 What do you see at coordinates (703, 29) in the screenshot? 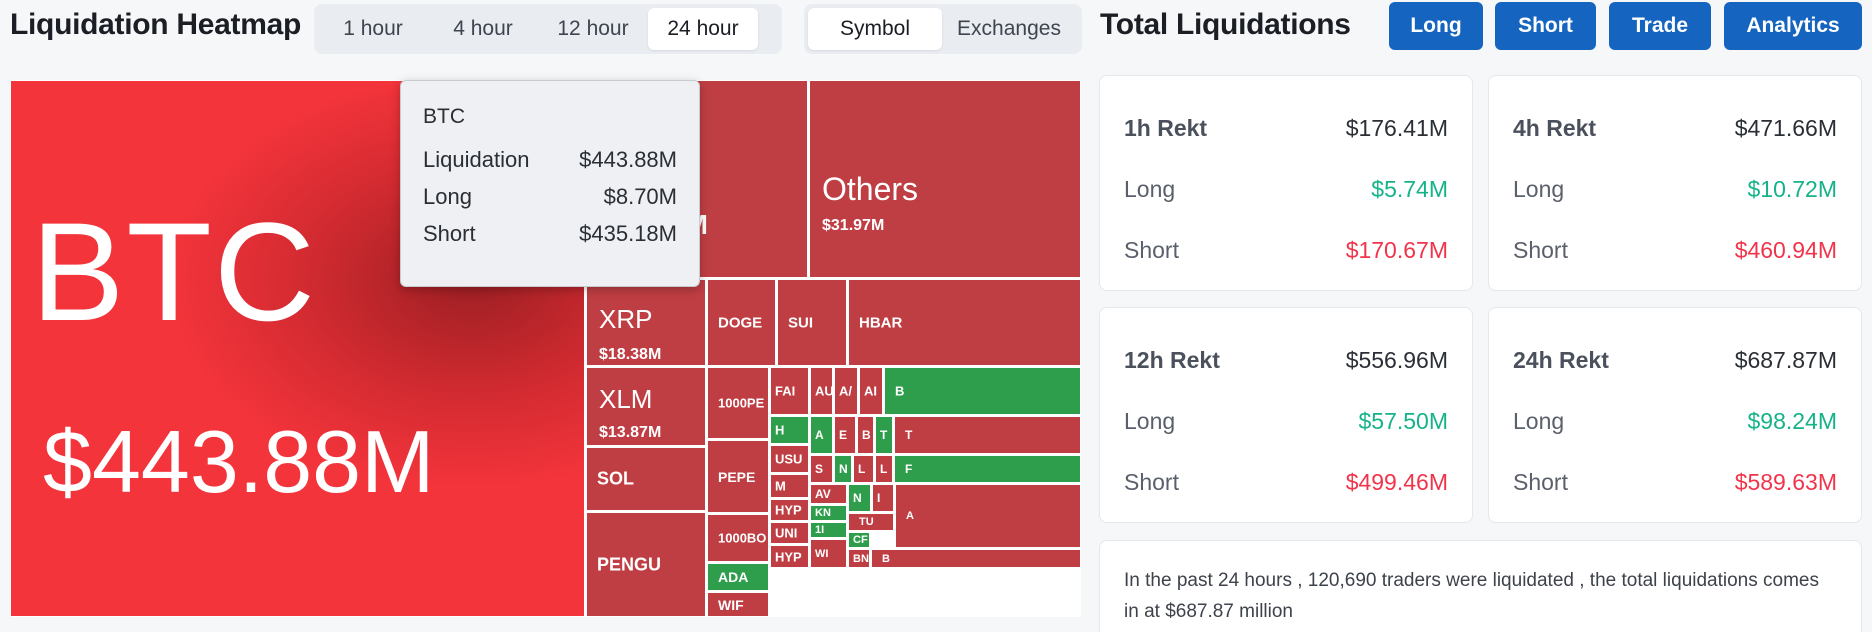
I see `tab-24-hour: 24 hour` at bounding box center [703, 29].